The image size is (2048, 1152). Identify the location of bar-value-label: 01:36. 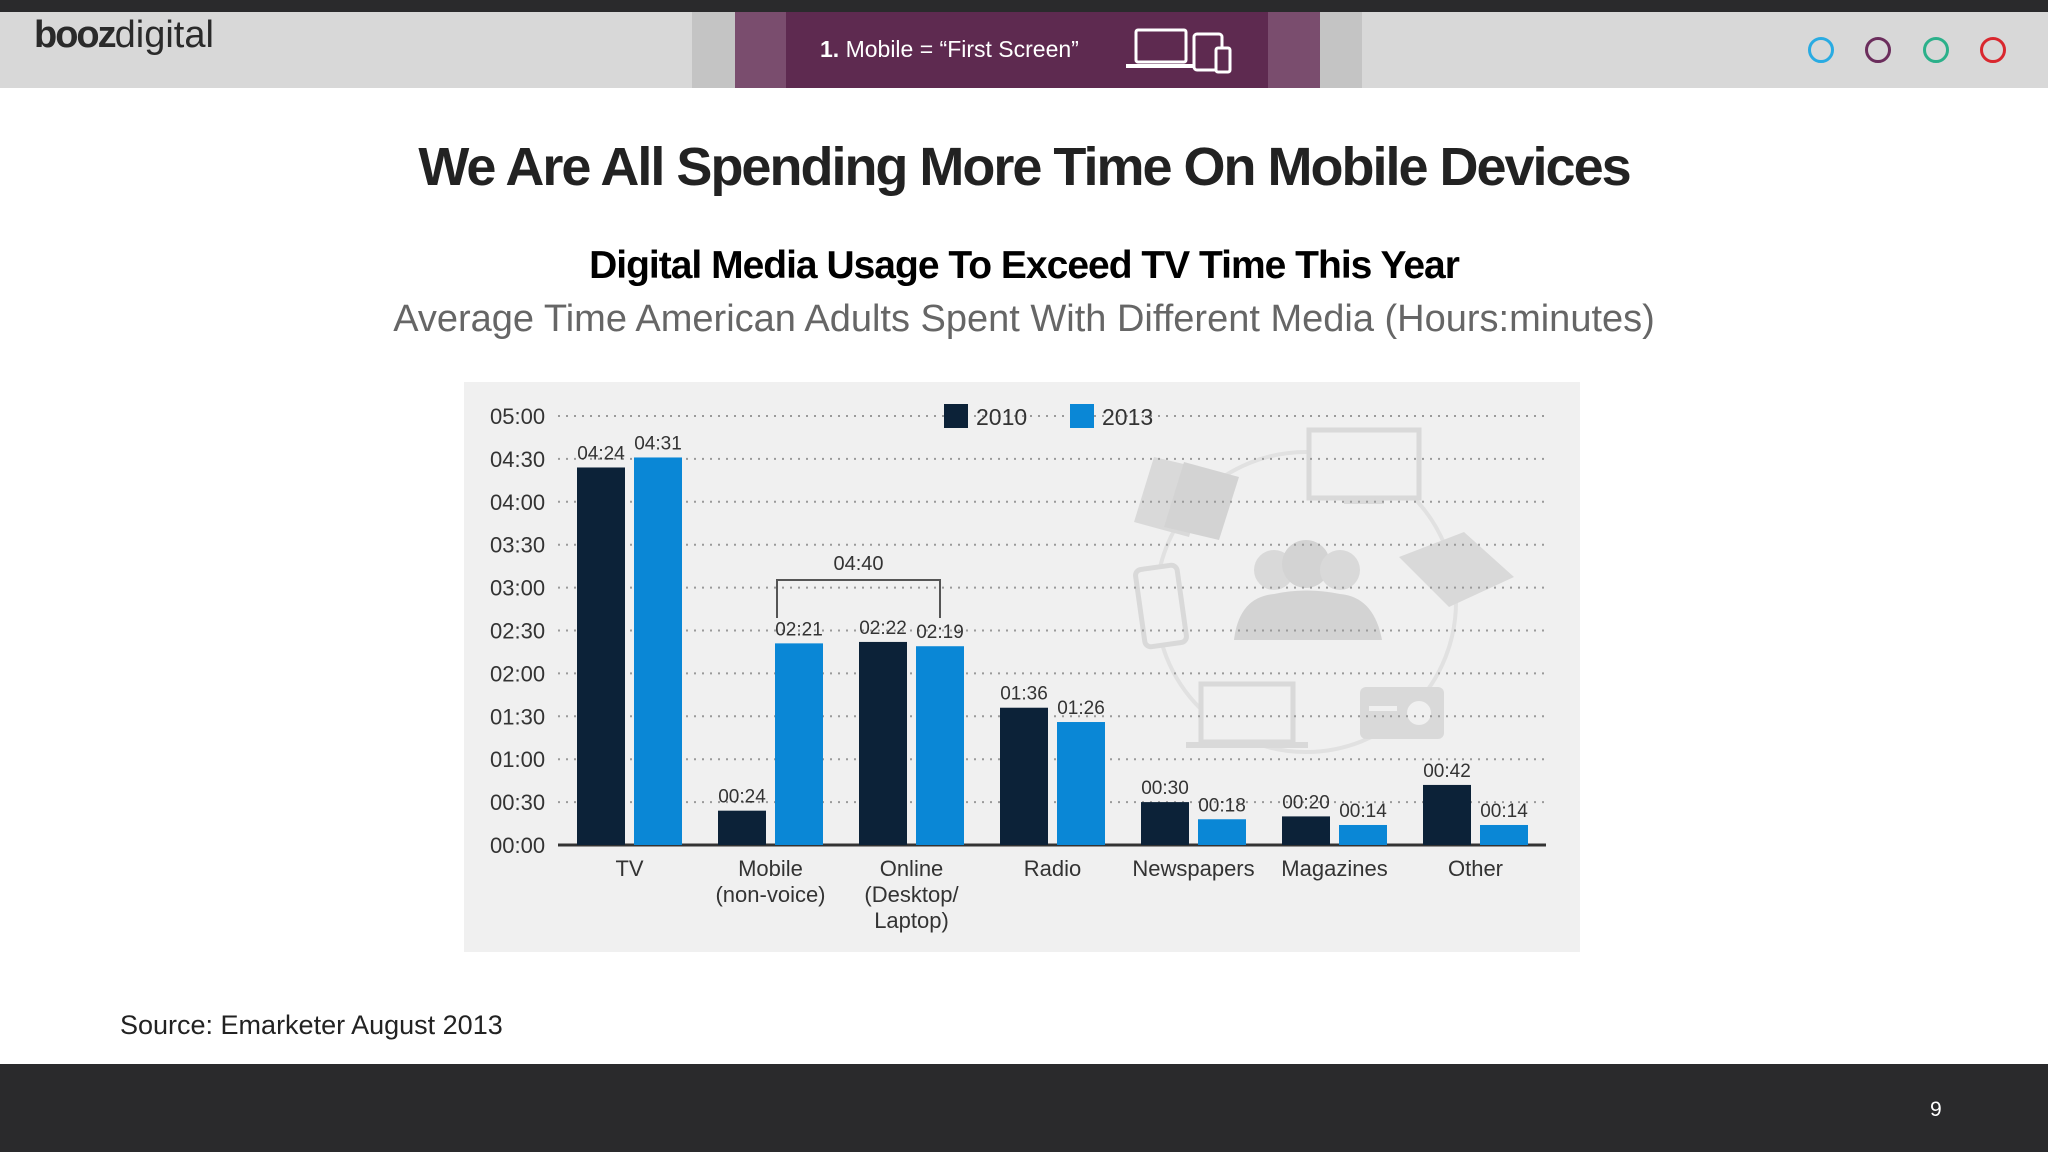
(1024, 694).